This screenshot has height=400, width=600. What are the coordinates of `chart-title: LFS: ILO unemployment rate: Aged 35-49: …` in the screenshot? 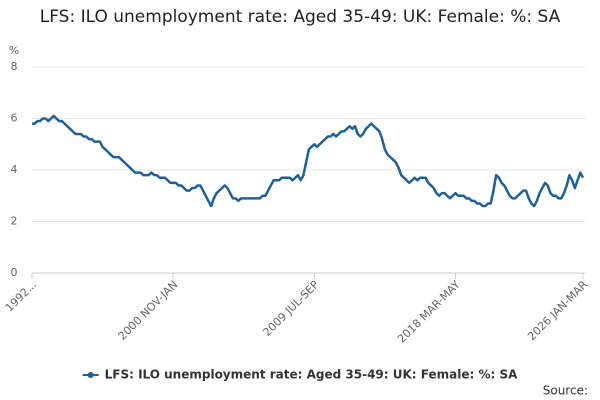 It's located at (300, 17).